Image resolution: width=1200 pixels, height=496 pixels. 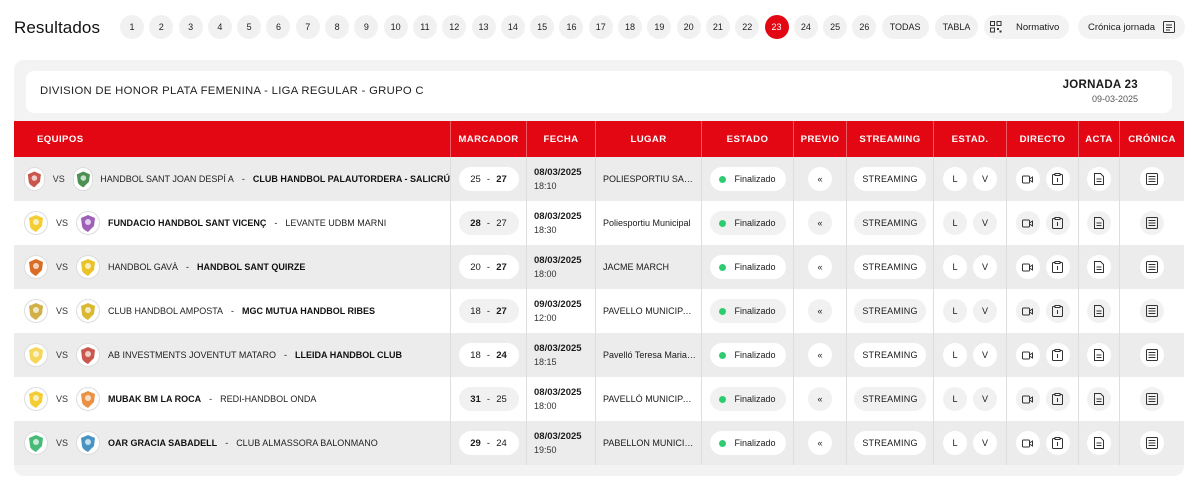 What do you see at coordinates (776, 27) in the screenshot?
I see `jornada-button-23: 23` at bounding box center [776, 27].